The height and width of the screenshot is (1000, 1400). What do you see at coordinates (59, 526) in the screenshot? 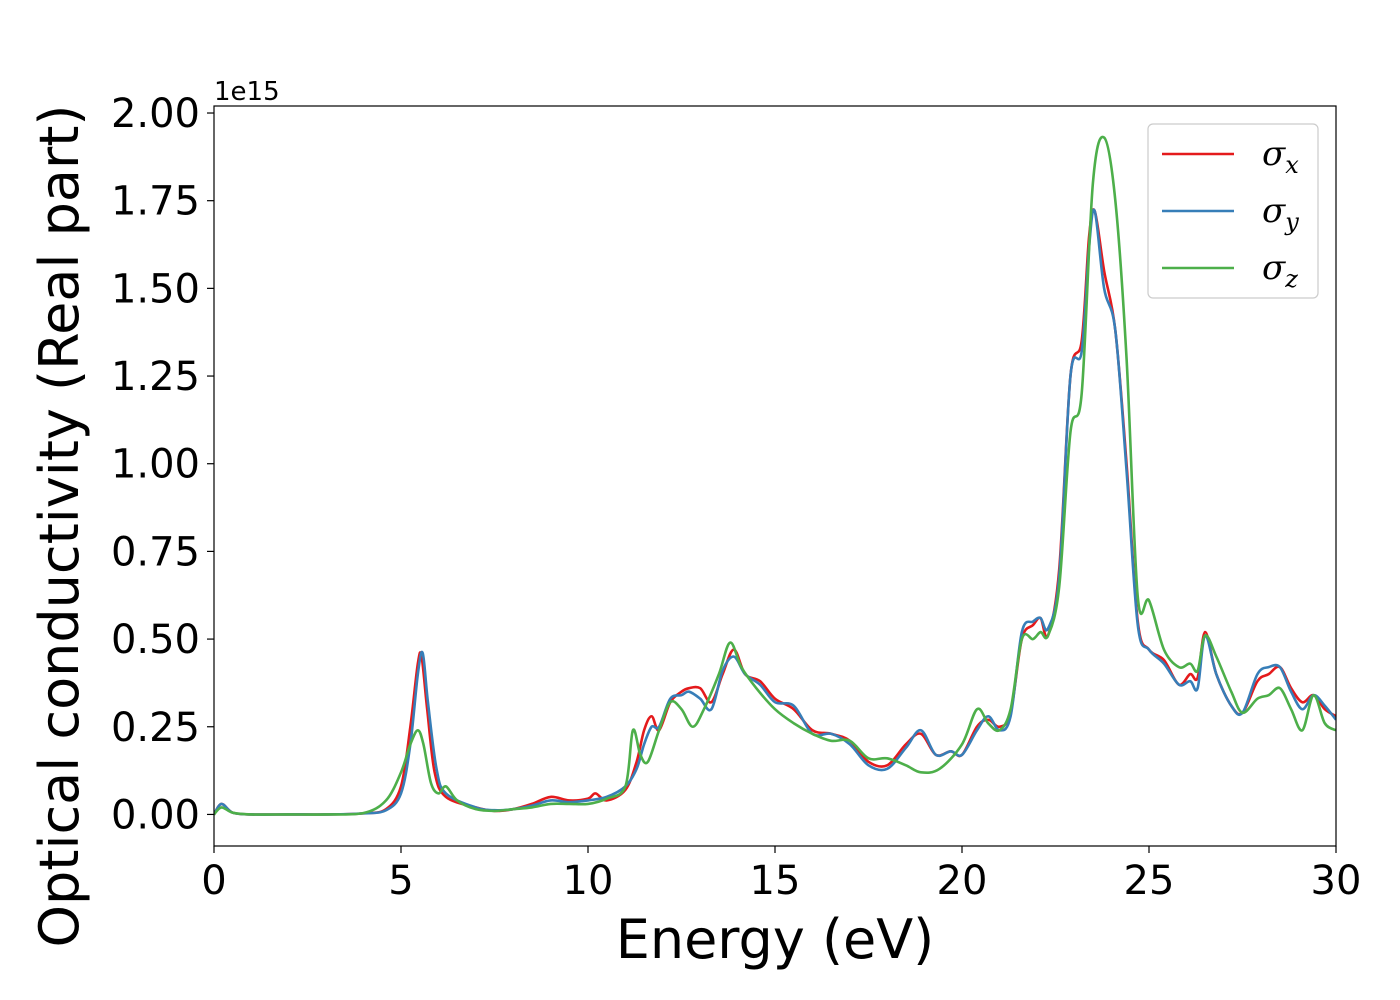
I see `y-axis-title: Optical conductivity (Real part)` at bounding box center [59, 526].